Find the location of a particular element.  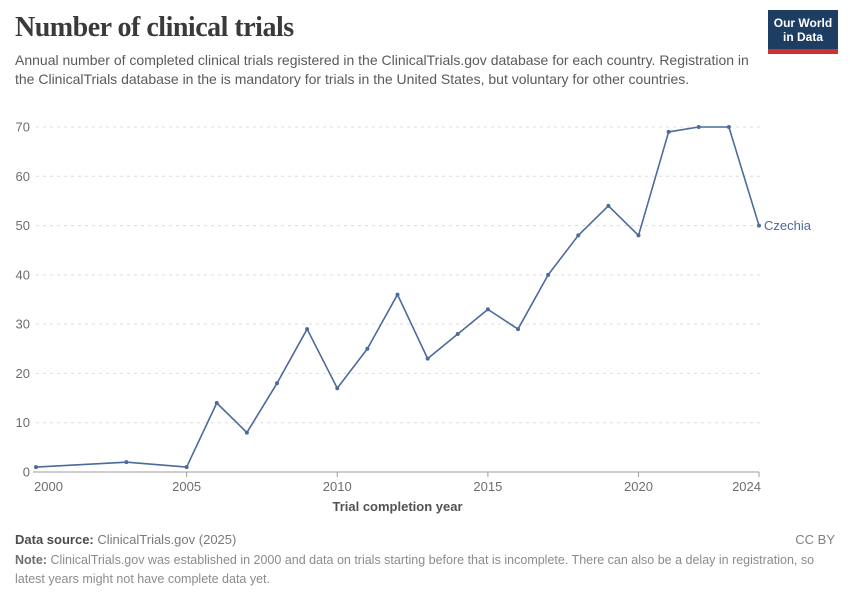

y-tick-label-60: 60 is located at coordinates (23, 176).